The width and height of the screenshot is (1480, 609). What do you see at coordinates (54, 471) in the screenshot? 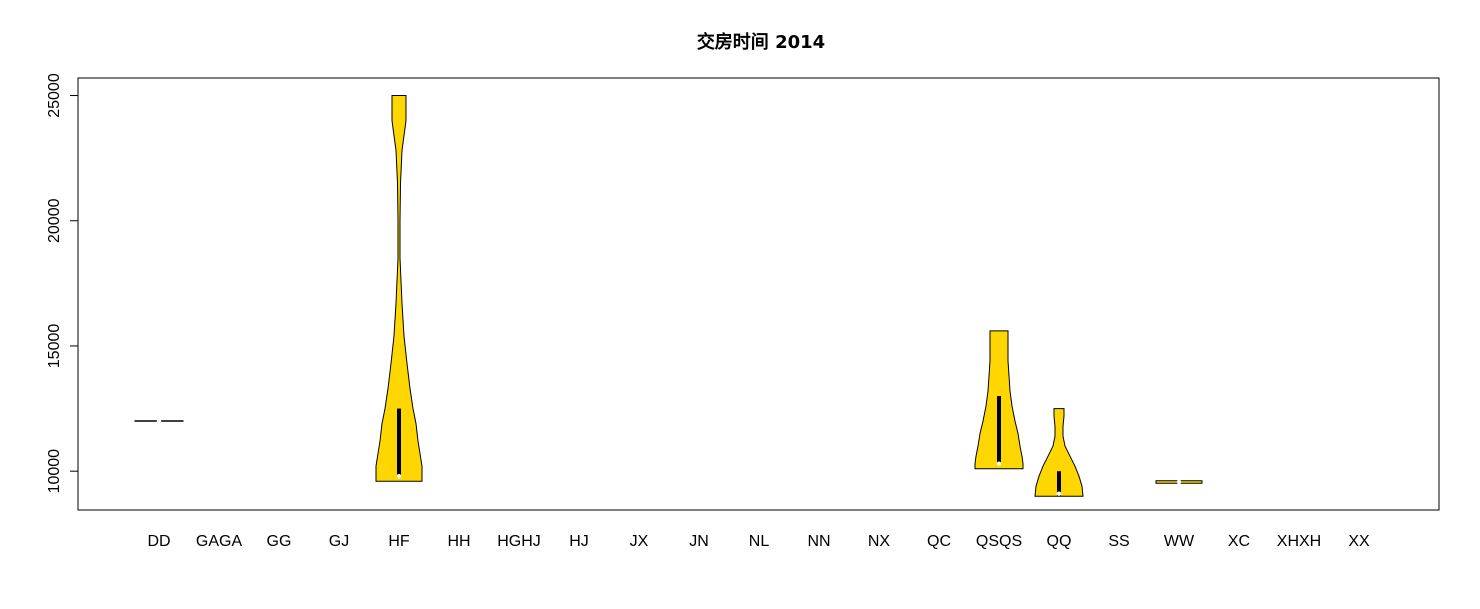
I see `y-tick-label: 10000` at bounding box center [54, 471].